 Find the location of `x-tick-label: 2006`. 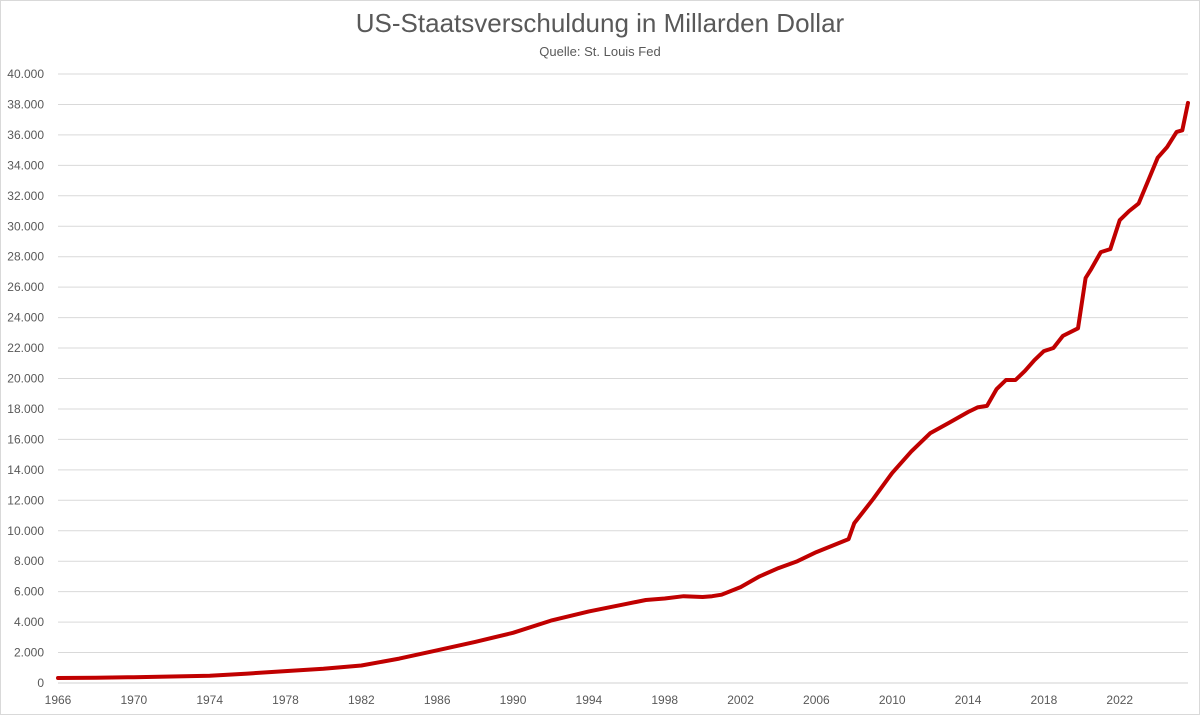

x-tick-label: 2006 is located at coordinates (816, 700).